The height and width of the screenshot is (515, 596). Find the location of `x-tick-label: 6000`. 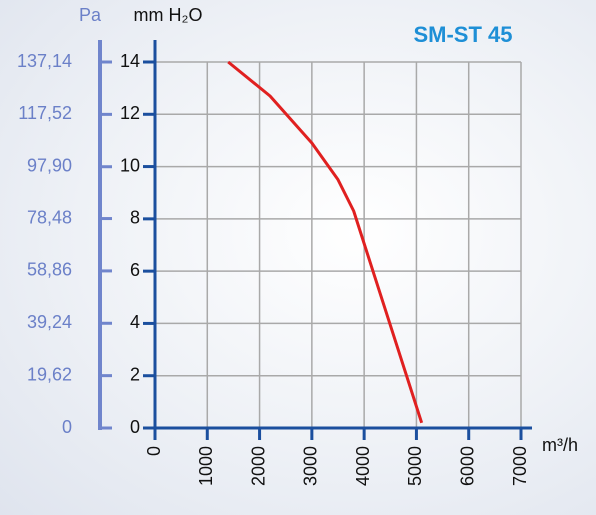

x-tick-label: 6000 is located at coordinates (467, 466).